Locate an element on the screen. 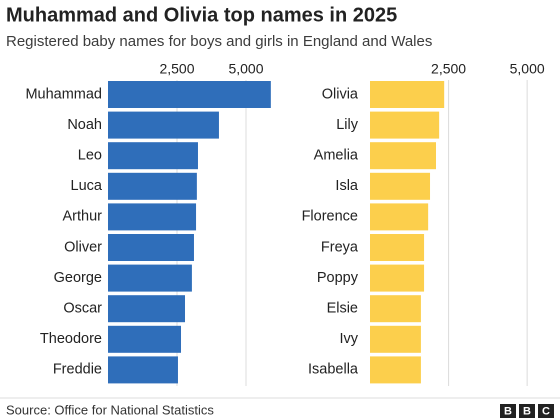  category-label: Noah is located at coordinates (84, 125).